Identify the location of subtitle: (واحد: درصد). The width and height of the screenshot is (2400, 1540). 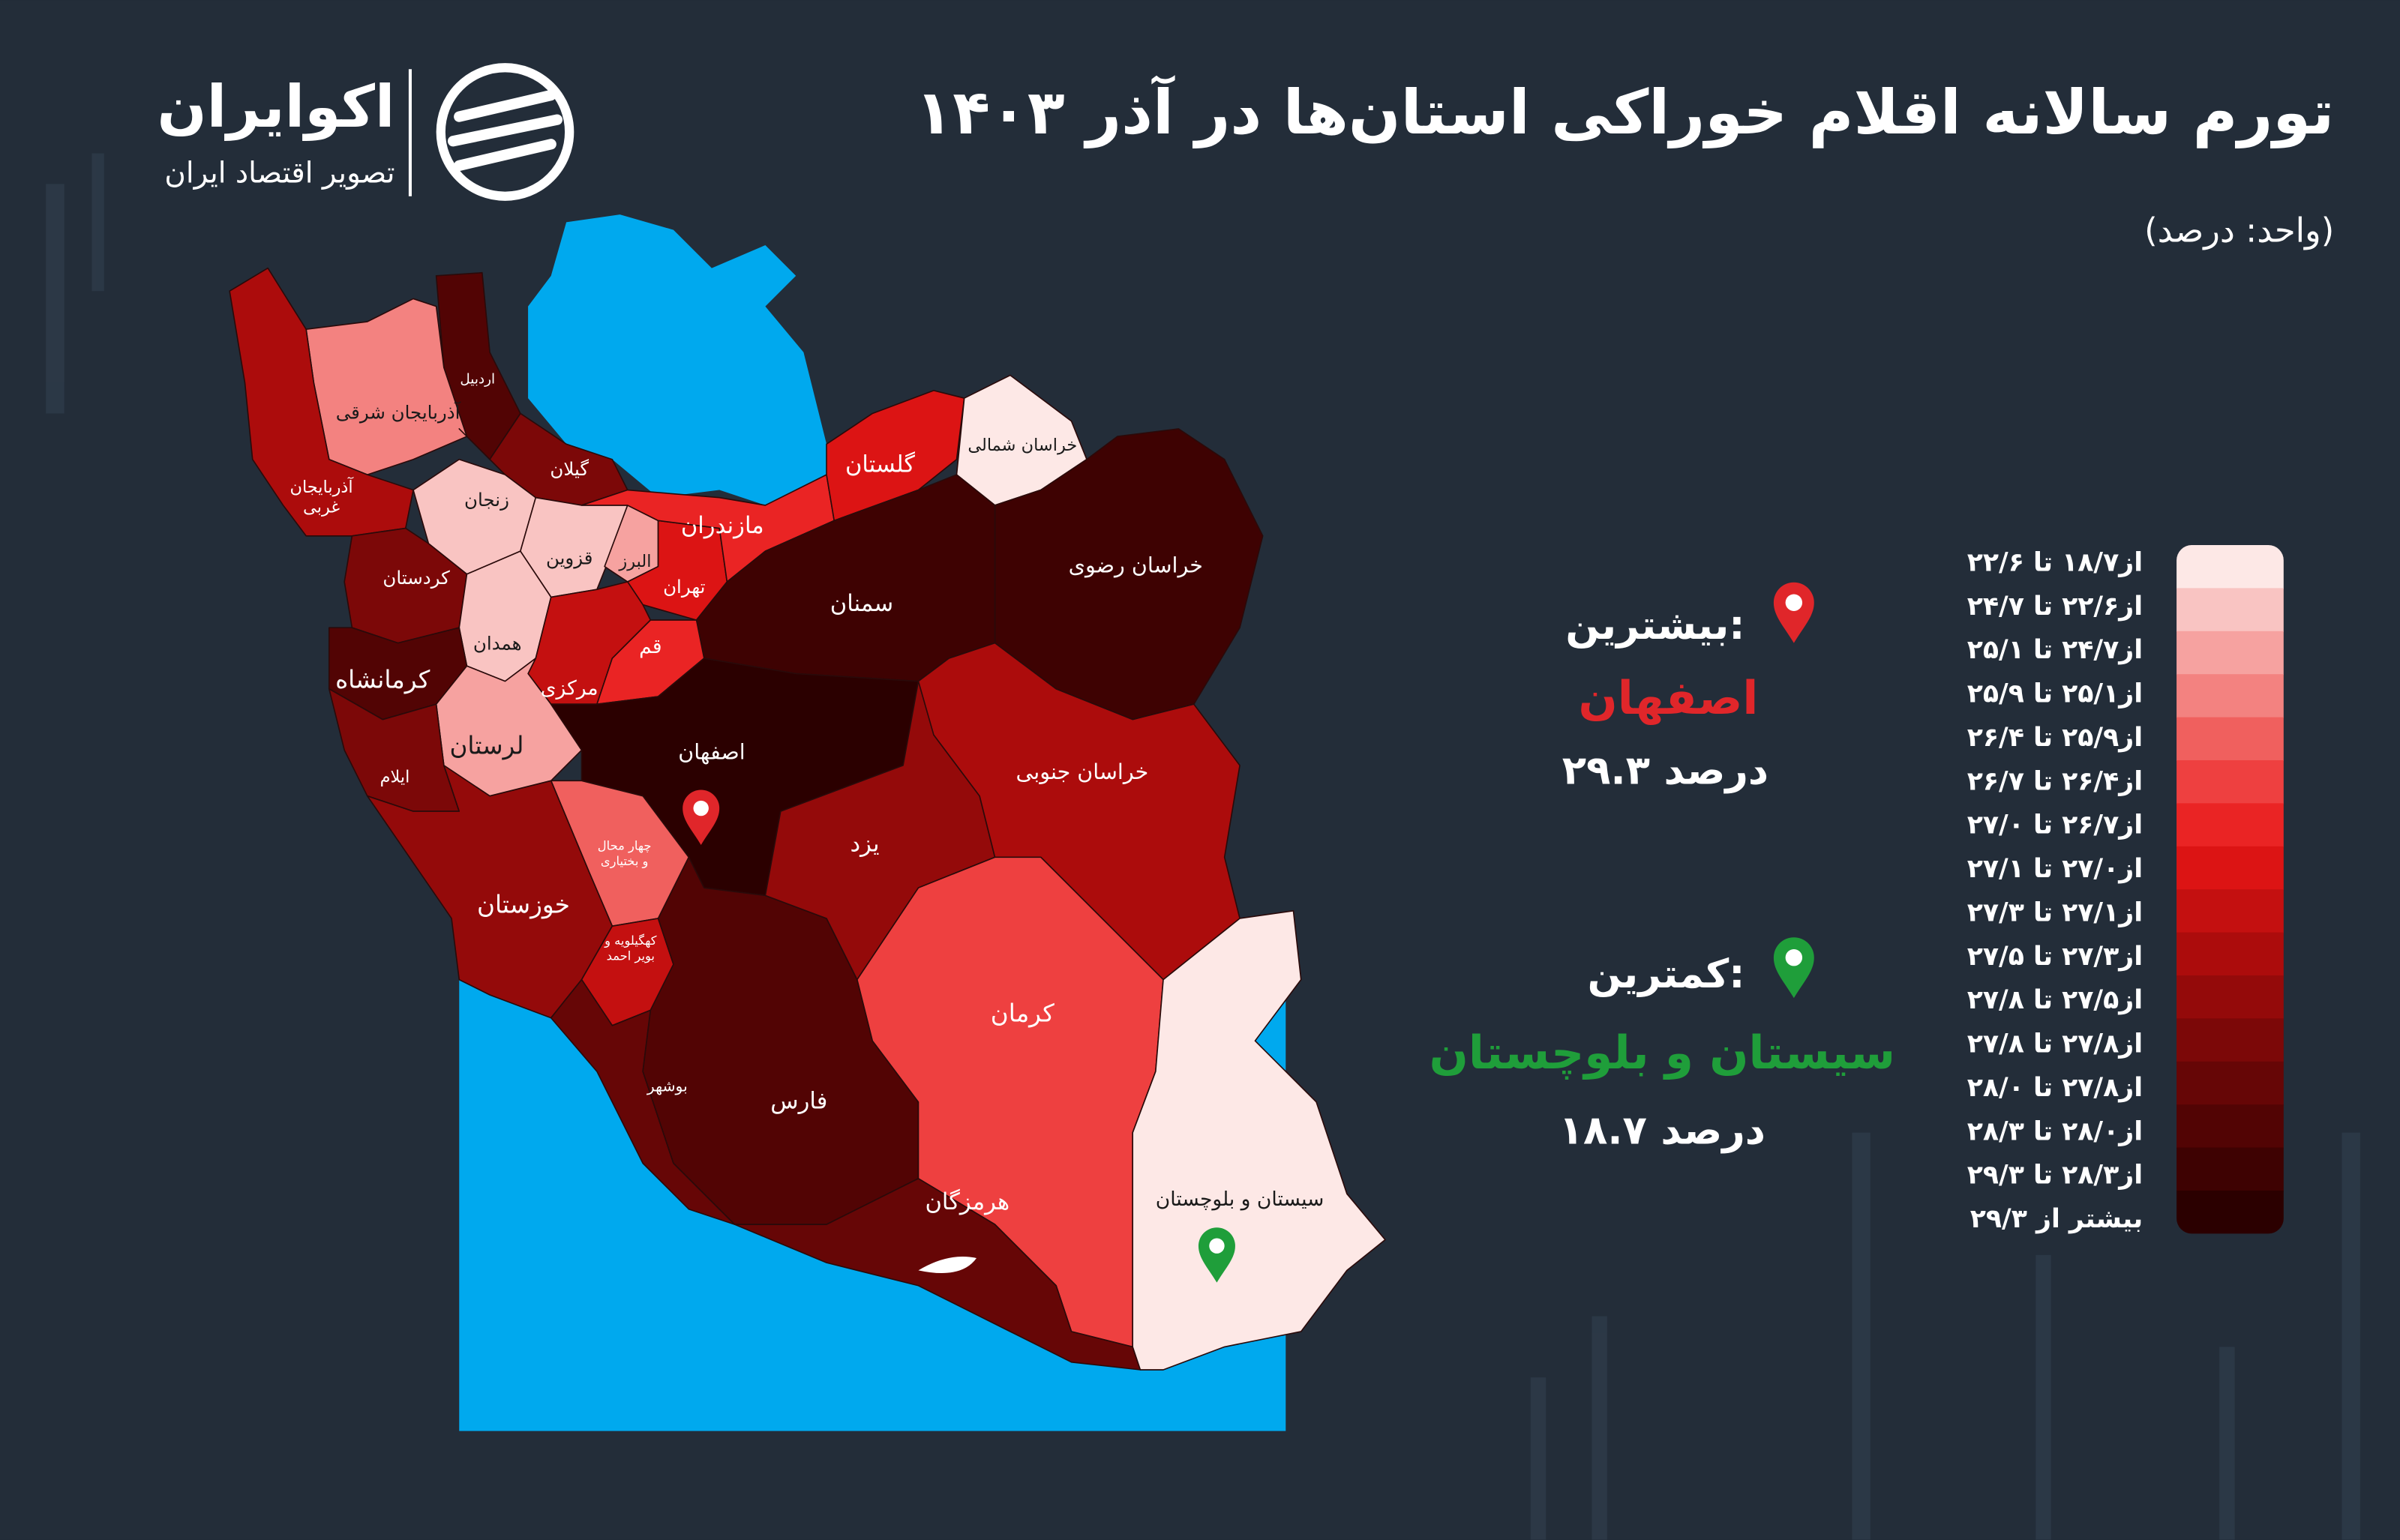
(2239, 231).